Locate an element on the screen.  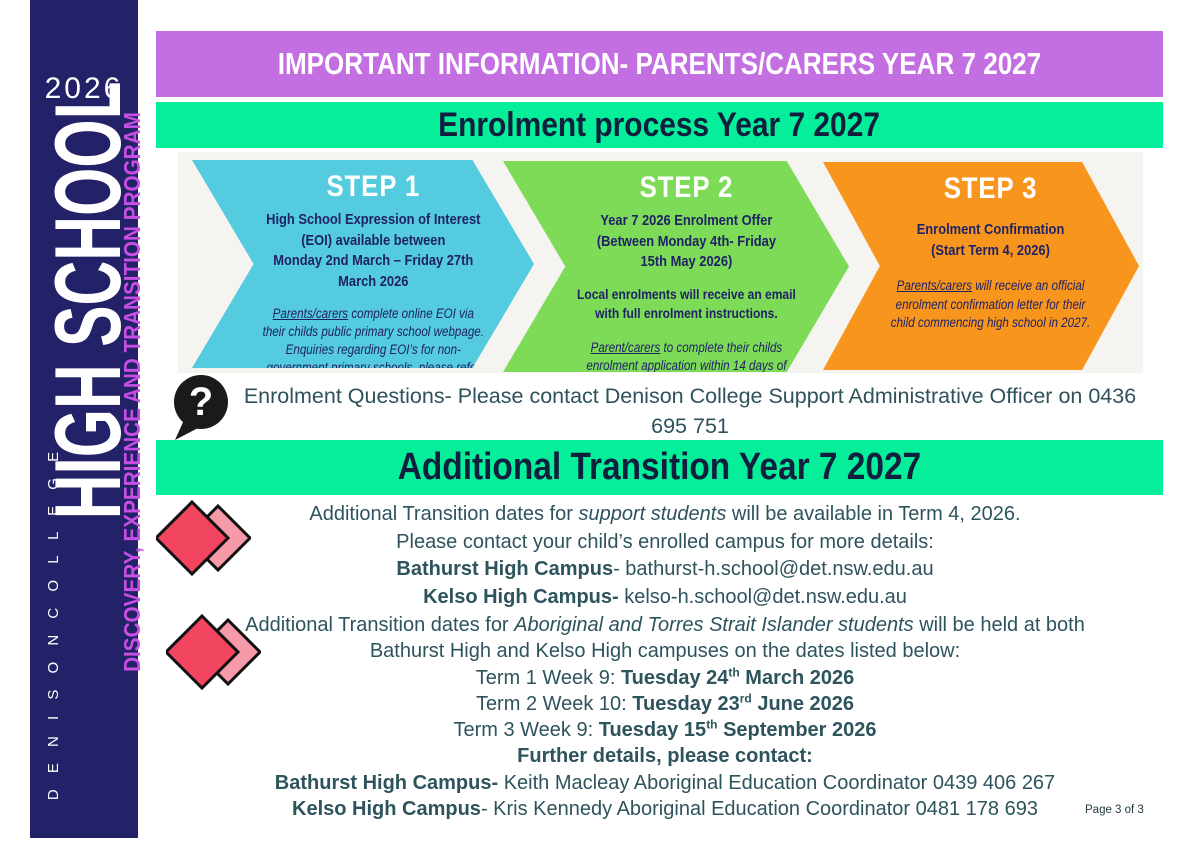
question-icon: ? is located at coordinates (202, 410).